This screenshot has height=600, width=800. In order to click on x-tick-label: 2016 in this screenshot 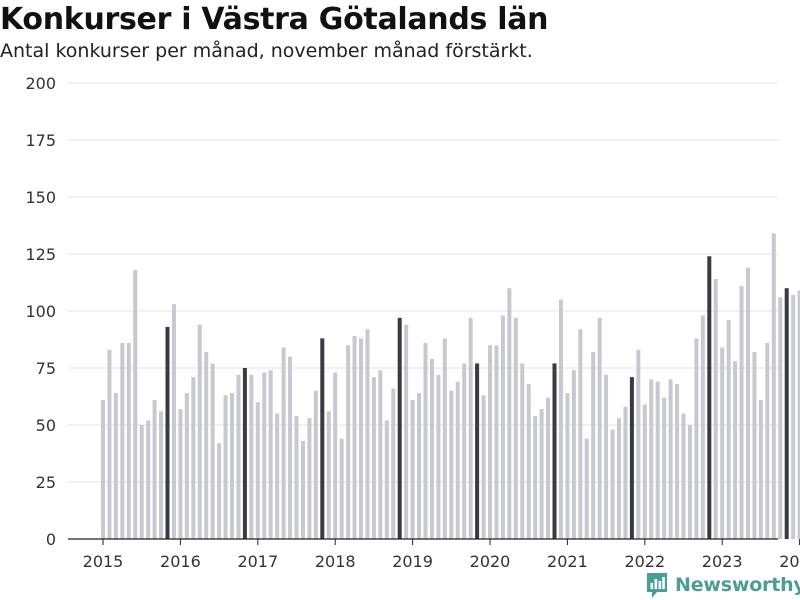, I will do `click(180, 561)`.